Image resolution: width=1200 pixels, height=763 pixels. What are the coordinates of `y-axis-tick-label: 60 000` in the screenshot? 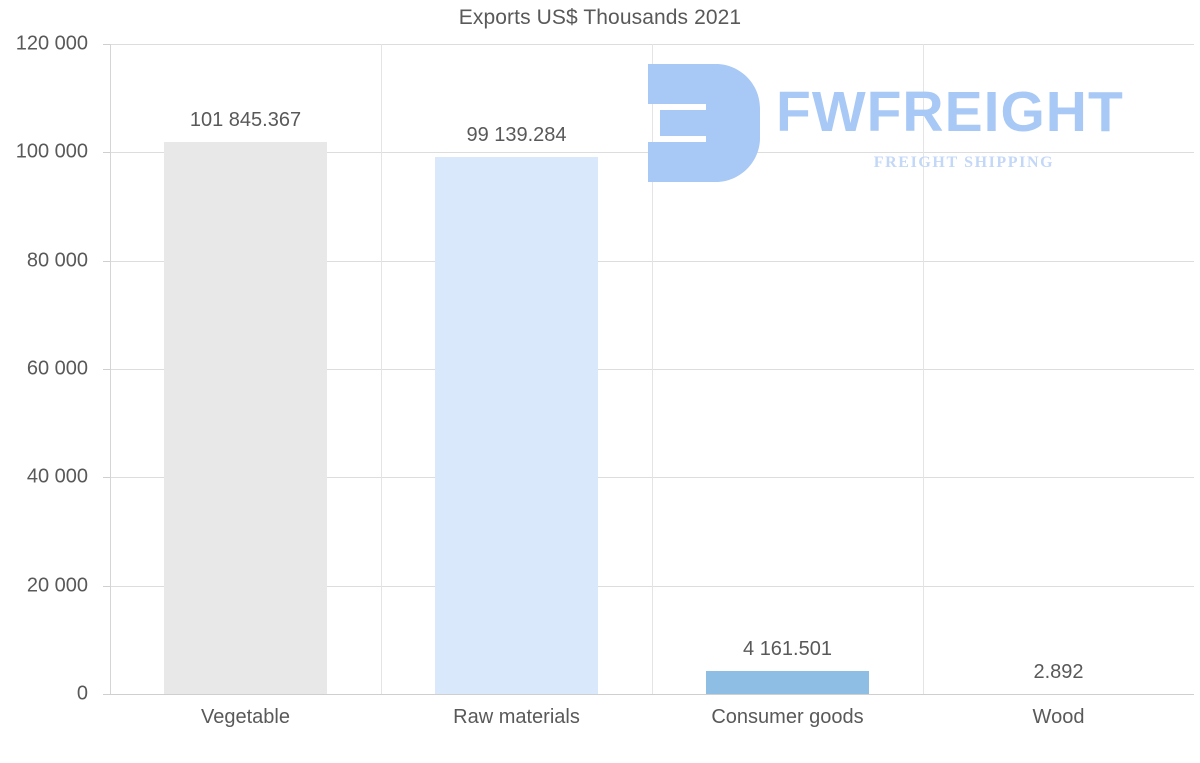 It's located at (57, 368).